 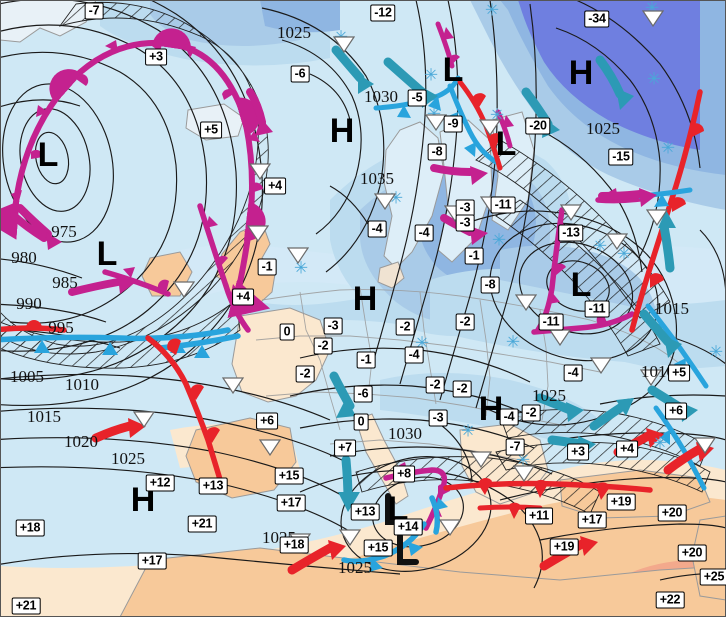 I want to click on isobar-label: 1010, so click(x=82, y=384).